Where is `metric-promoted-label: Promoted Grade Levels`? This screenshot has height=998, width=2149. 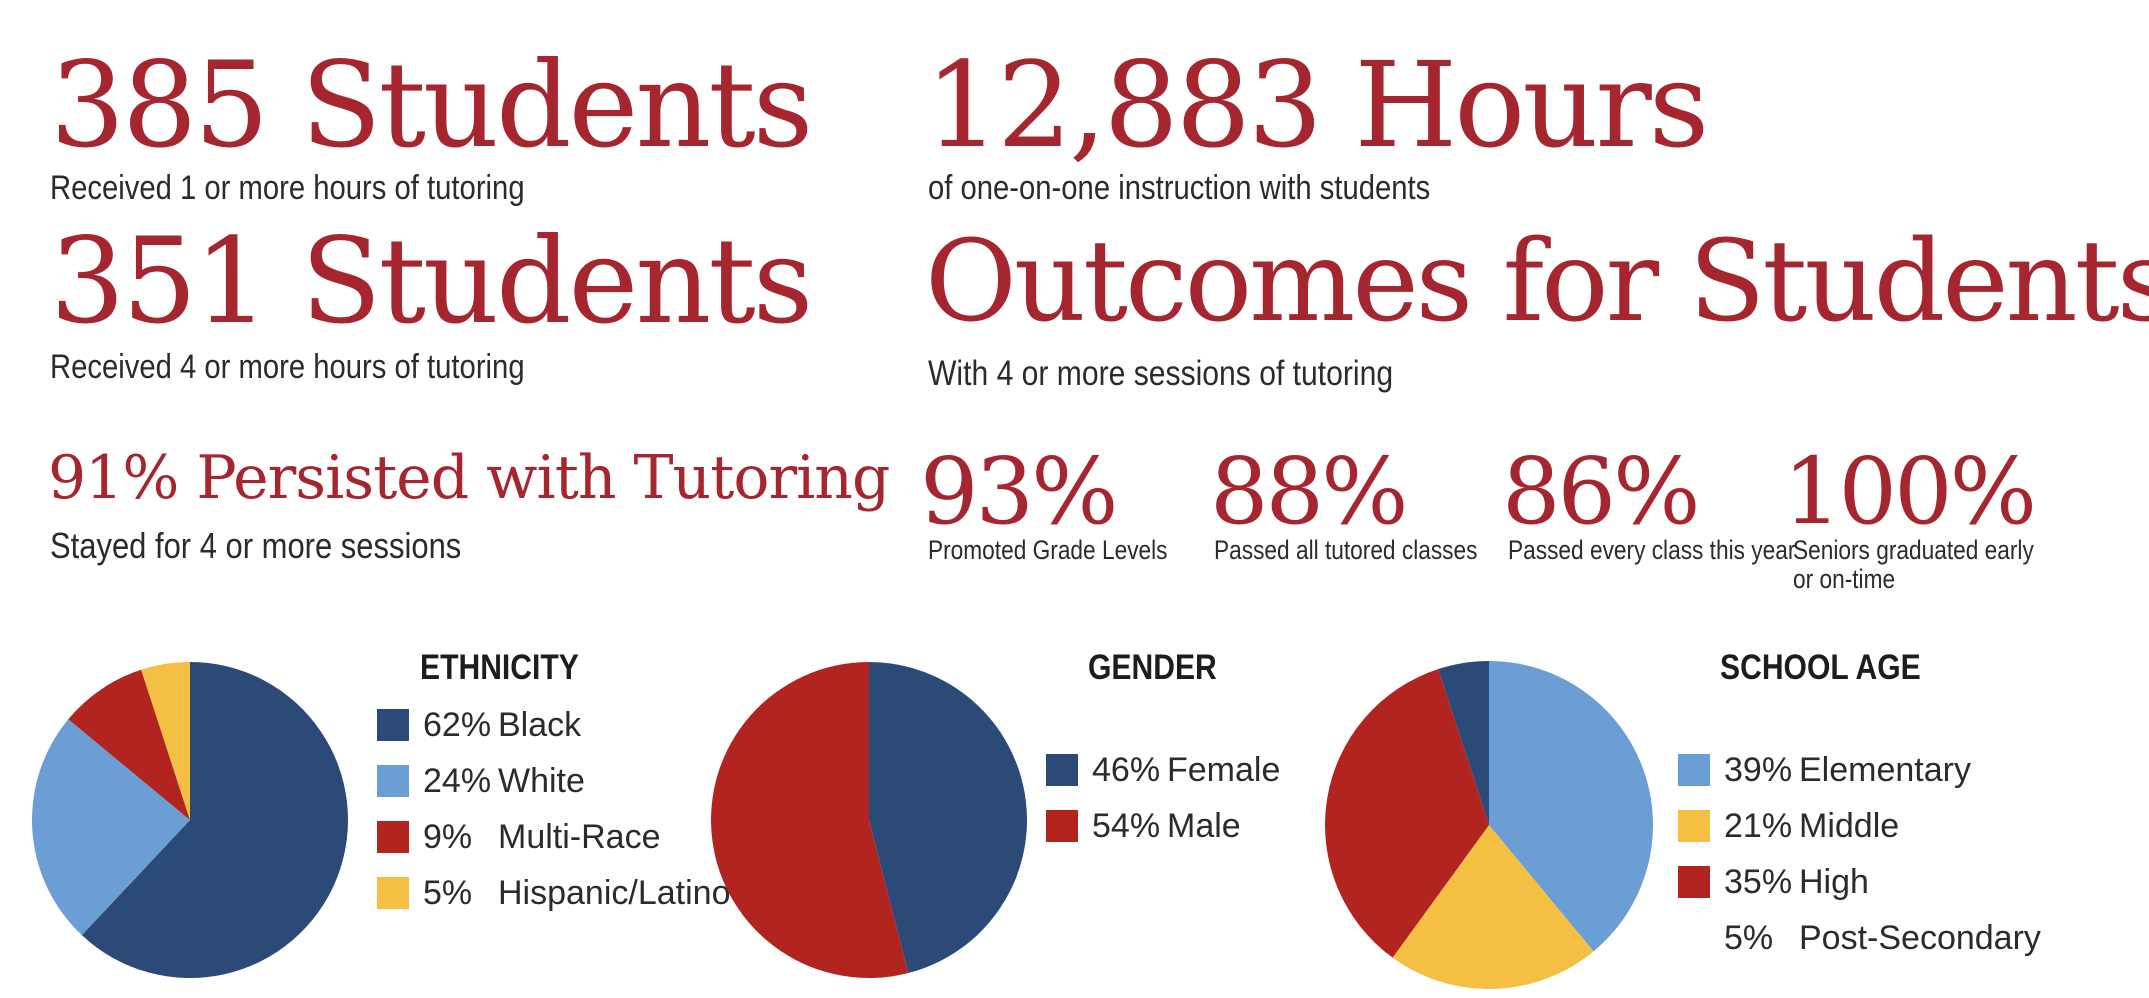
metric-promoted-label: Promoted Grade Levels is located at coordinates (1048, 550).